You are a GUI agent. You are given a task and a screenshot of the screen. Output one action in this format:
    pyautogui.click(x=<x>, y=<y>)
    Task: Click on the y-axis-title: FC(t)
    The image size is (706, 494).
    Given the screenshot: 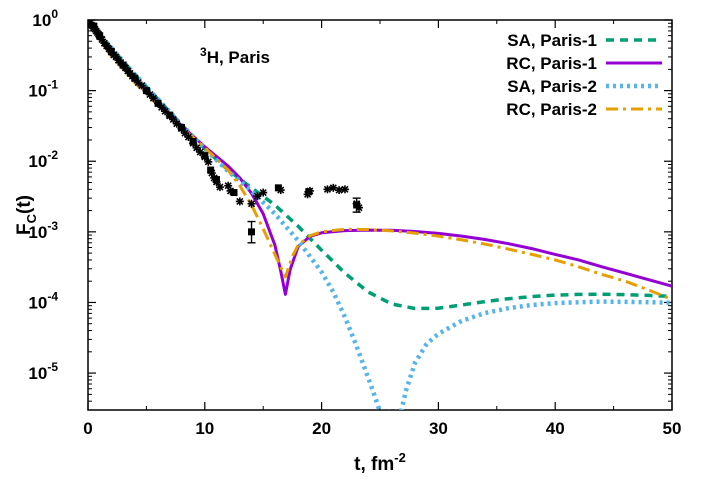 What is the action you would take?
    pyautogui.click(x=26, y=215)
    